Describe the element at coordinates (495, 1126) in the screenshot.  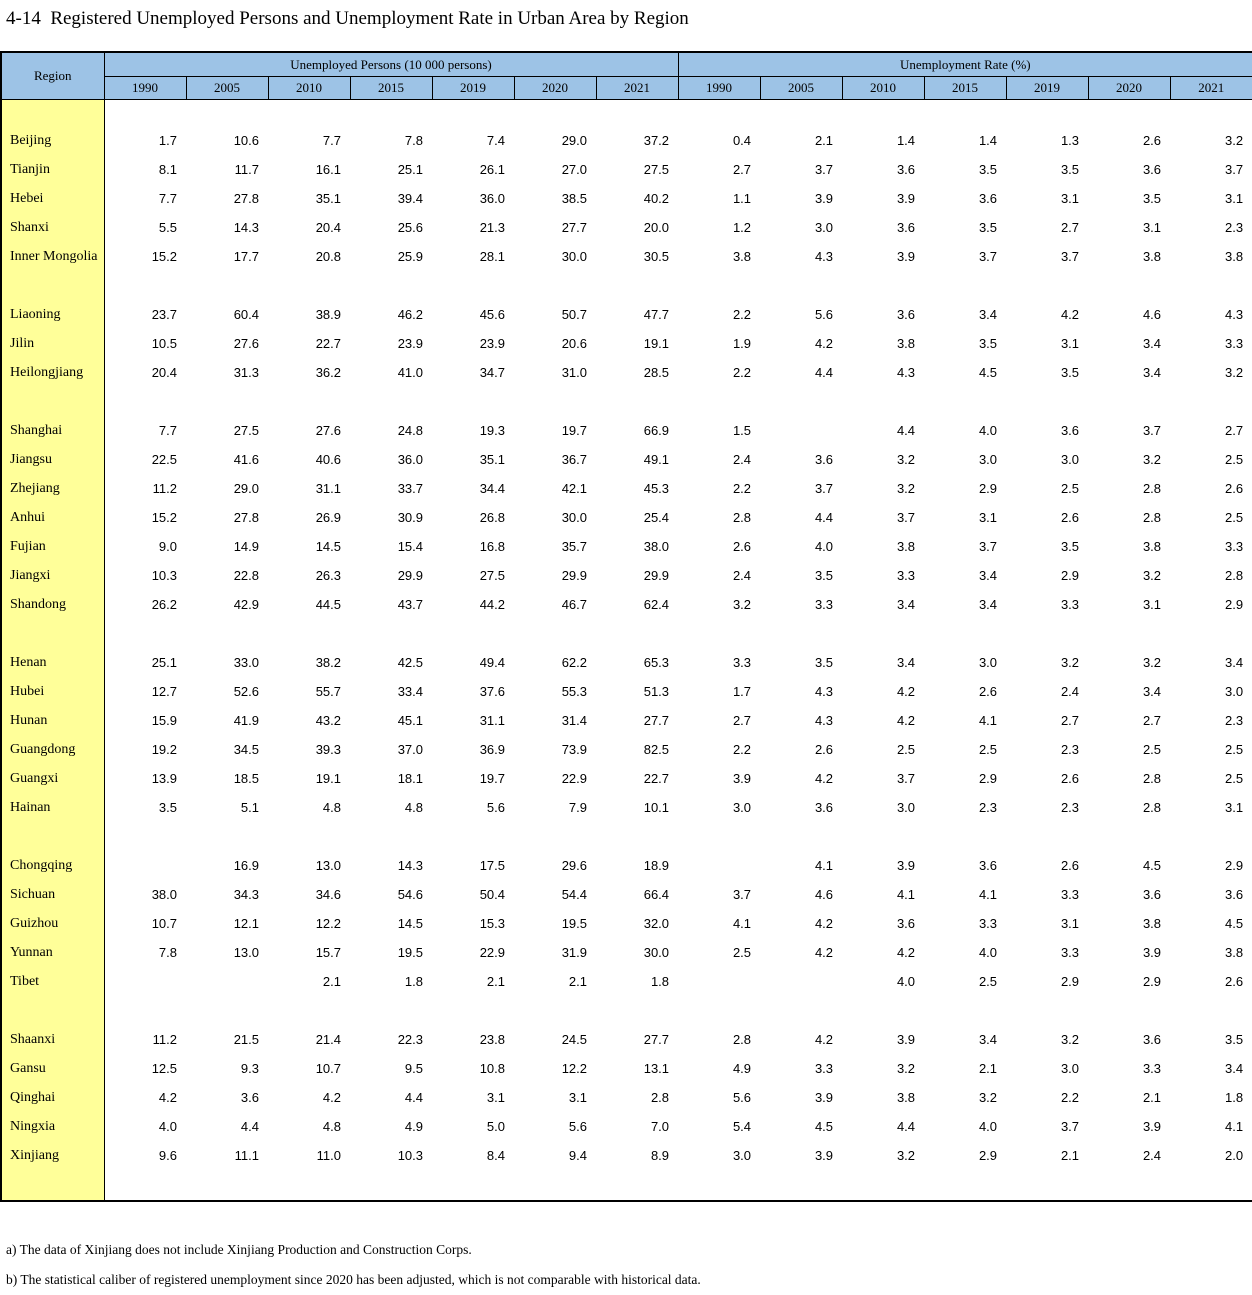
I see `persons-value-cell: 5.0` at that location.